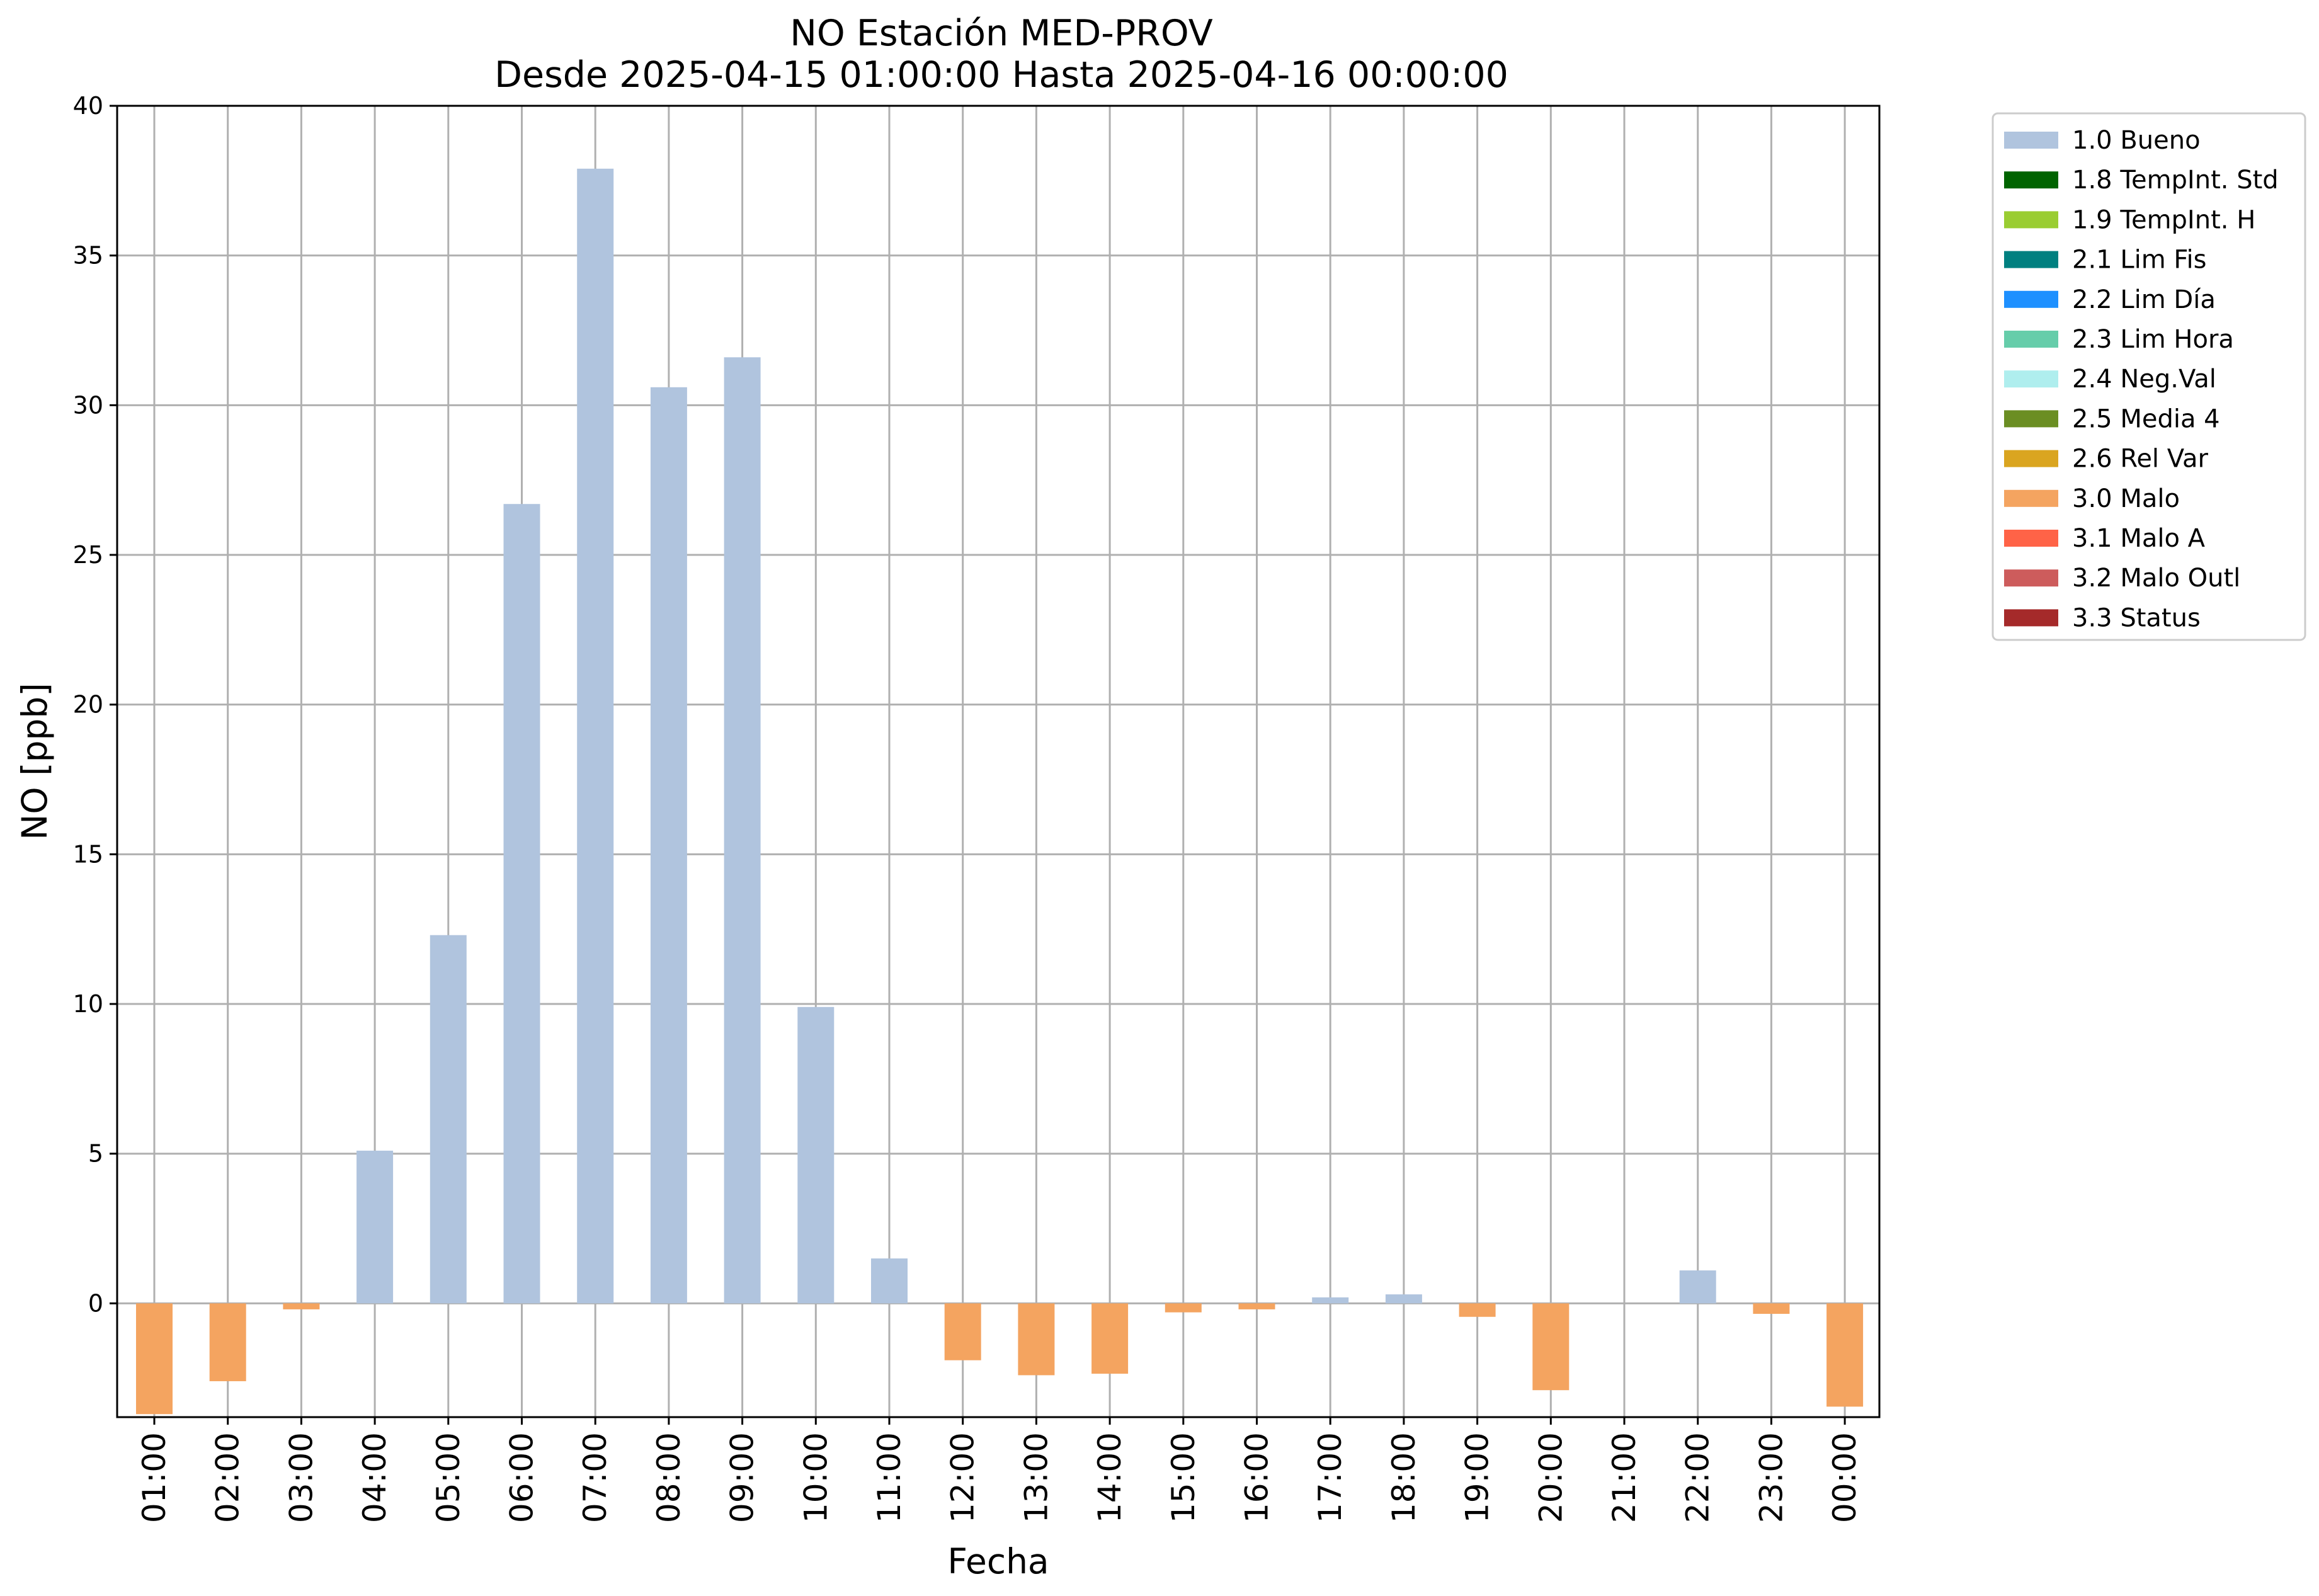 This screenshot has width=2319, height=1596. I want to click on chart-title: NO Estación MED-PROV, so click(1001, 33).